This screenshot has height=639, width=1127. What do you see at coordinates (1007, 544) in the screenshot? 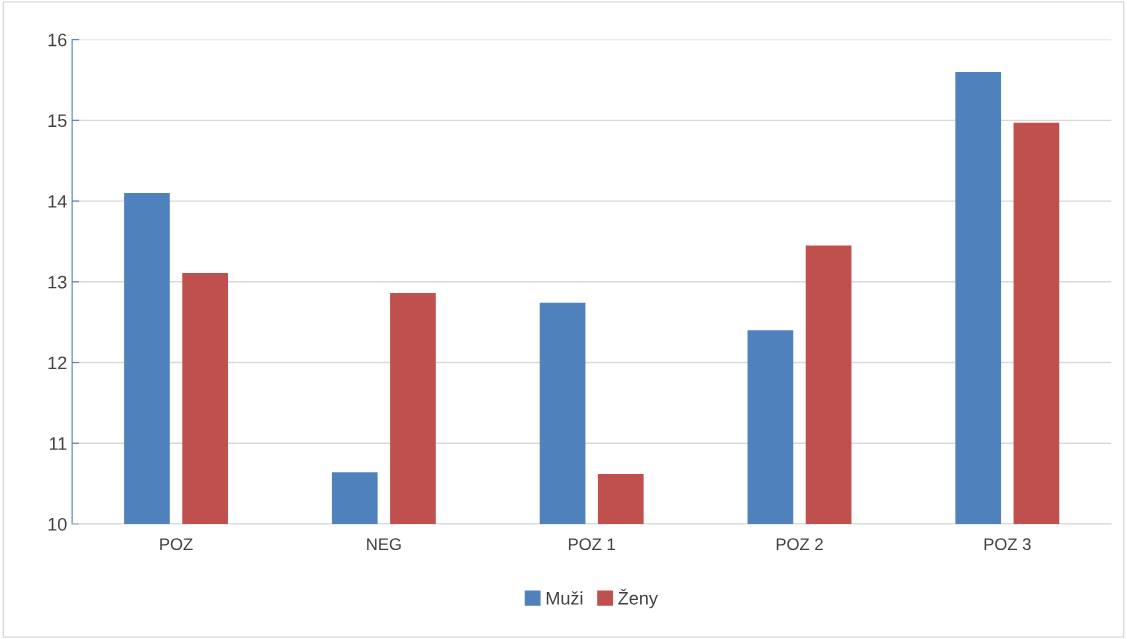
I see `x-tick-label: POZ 3` at bounding box center [1007, 544].